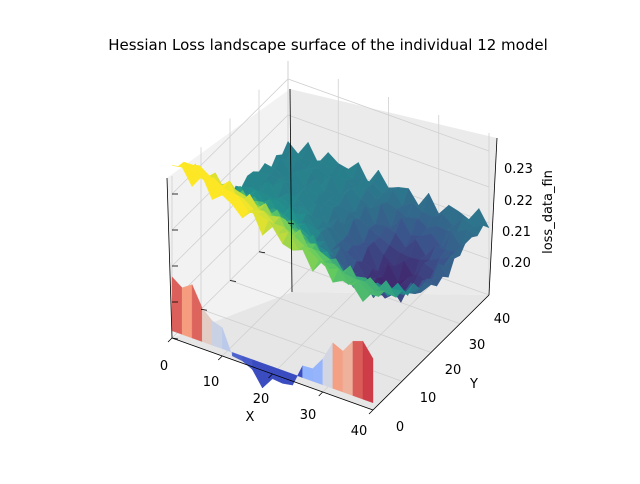  What do you see at coordinates (431, 352) in the screenshot?
I see `y-axis-line` at bounding box center [431, 352].